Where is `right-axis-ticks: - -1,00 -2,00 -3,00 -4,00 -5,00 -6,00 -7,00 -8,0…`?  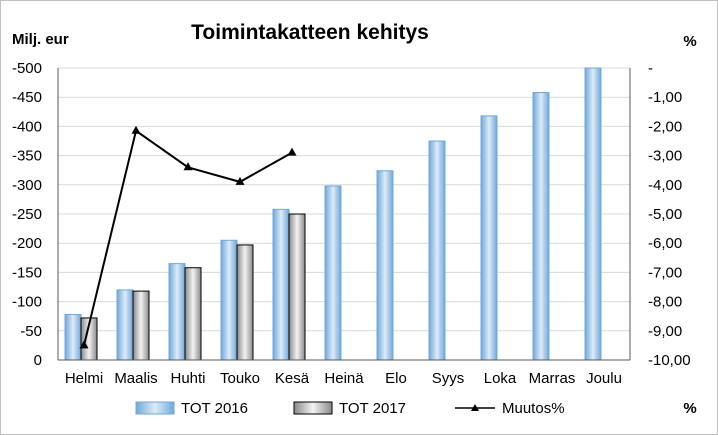
right-axis-ticks: - -1,00 -2,00 -3,00 -4,00 -5,00 -6,00 -7,00 -8,0… is located at coordinates (669, 214).